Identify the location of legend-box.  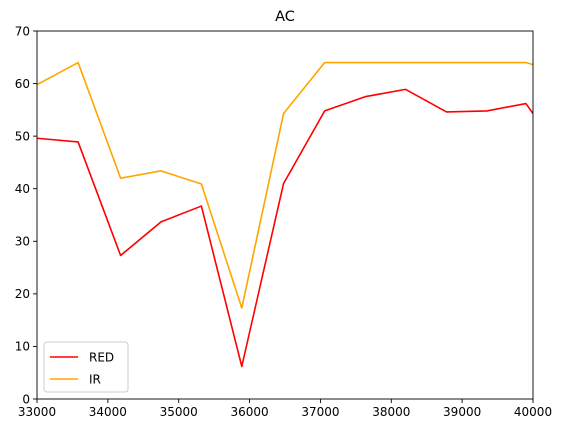
(86, 367).